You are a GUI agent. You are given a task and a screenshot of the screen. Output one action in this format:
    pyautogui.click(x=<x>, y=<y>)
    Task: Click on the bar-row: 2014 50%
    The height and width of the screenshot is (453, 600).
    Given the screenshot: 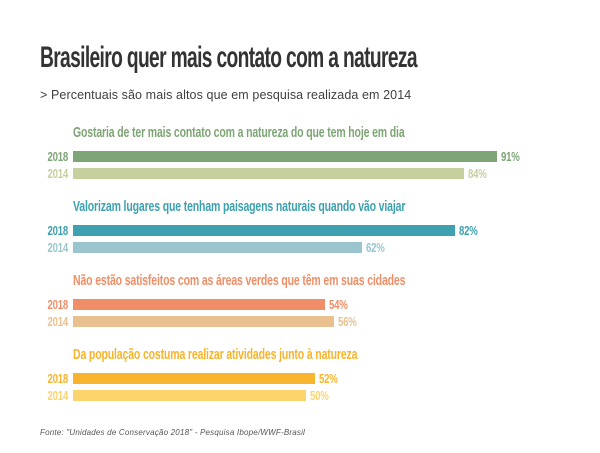 What is the action you would take?
    pyautogui.click(x=310, y=395)
    